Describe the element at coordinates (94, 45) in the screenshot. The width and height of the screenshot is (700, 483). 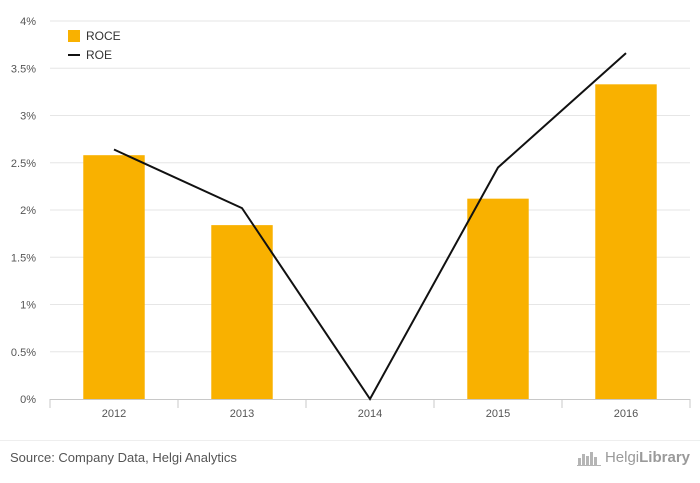
I see `legend: ROCE ROE` at that location.